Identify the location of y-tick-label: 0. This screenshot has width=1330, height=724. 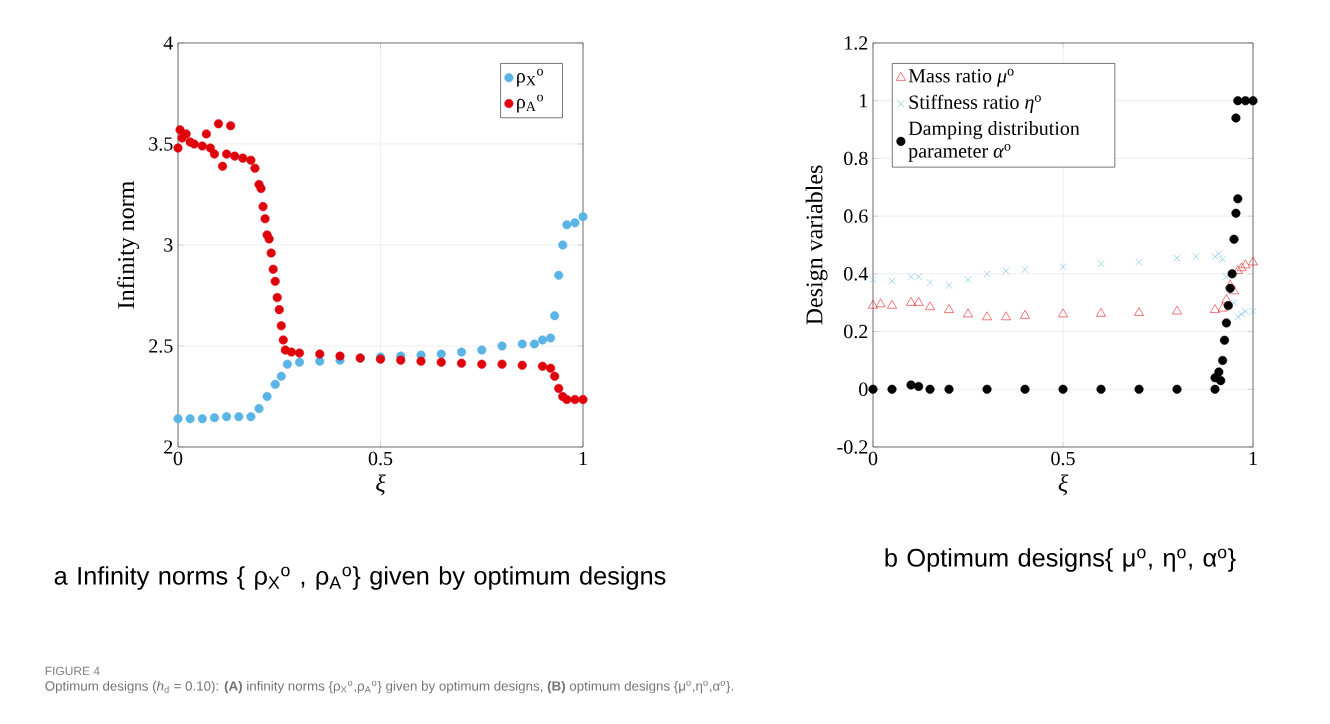
(863, 389).